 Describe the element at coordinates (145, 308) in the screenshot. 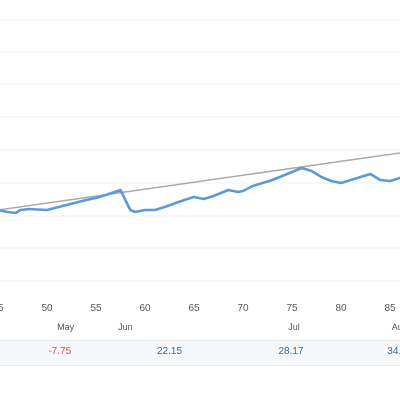

I see `x-tick-label: 60` at that location.